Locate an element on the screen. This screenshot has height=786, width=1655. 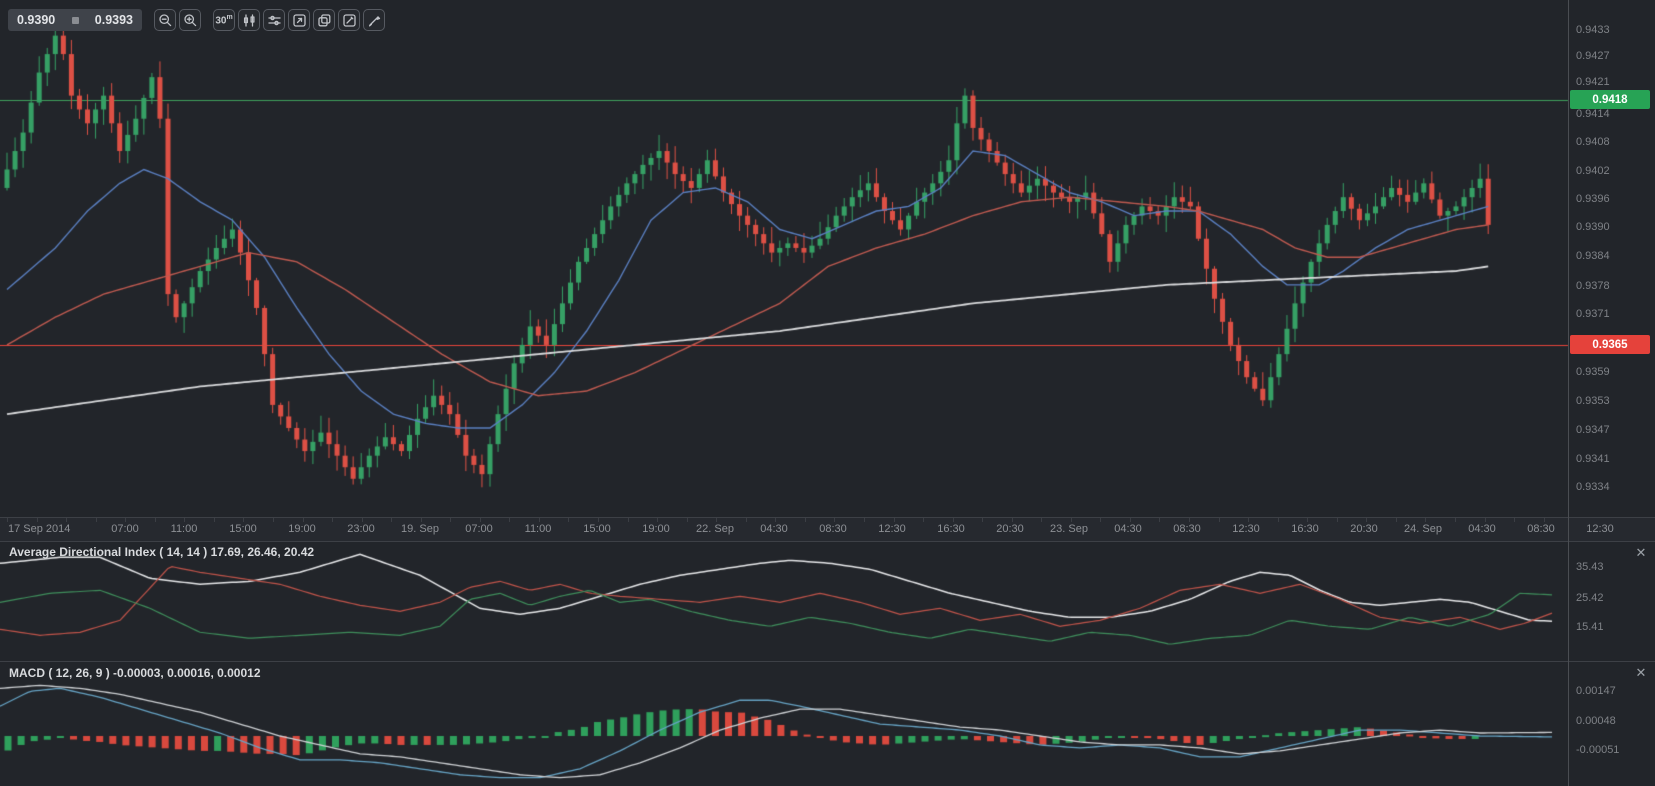
separator-time-adx is located at coordinates (827, 541).